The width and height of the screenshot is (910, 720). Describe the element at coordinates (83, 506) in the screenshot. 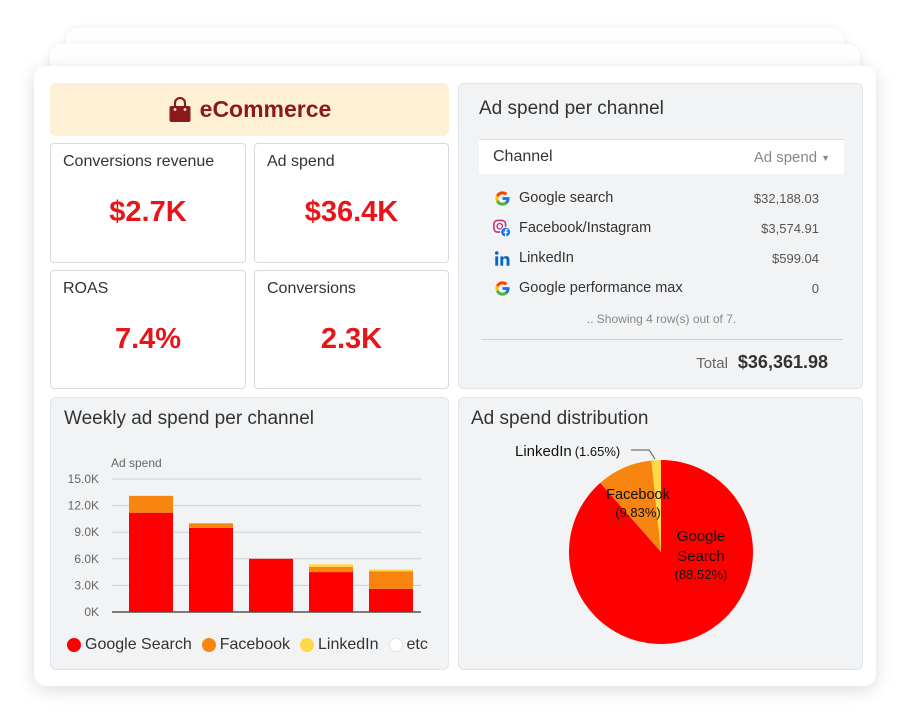

I see `y-tick-label: 12.0K` at that location.